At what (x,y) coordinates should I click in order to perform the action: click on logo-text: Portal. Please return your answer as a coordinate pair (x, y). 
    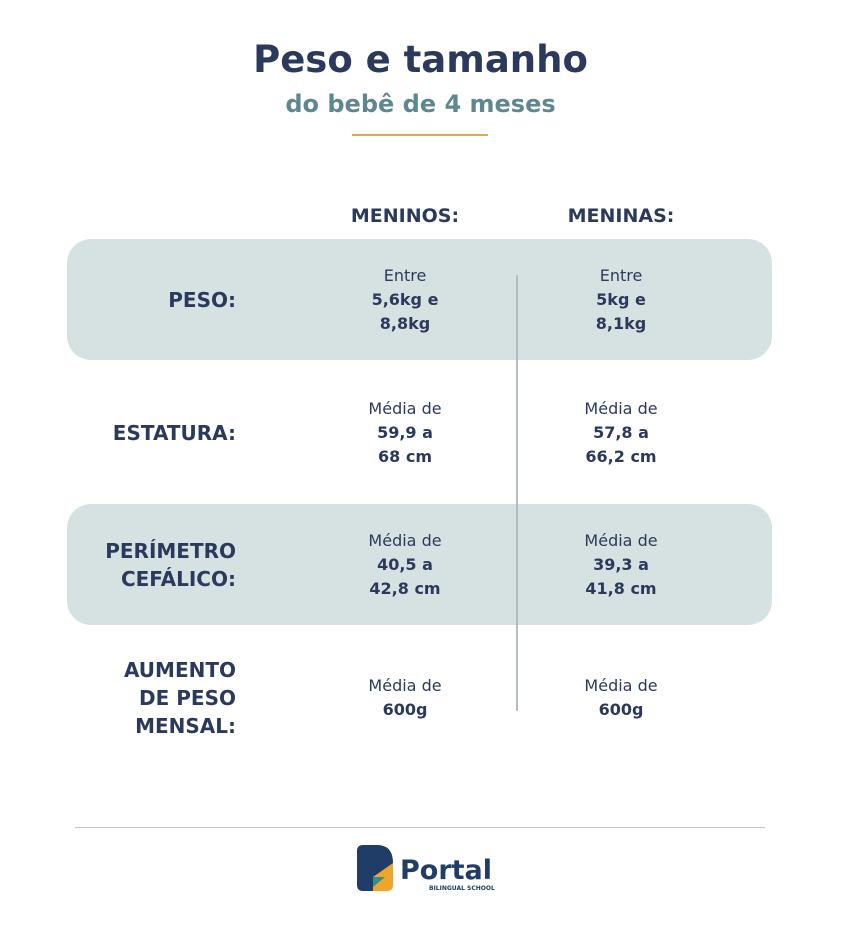
    Looking at the image, I should click on (446, 870).